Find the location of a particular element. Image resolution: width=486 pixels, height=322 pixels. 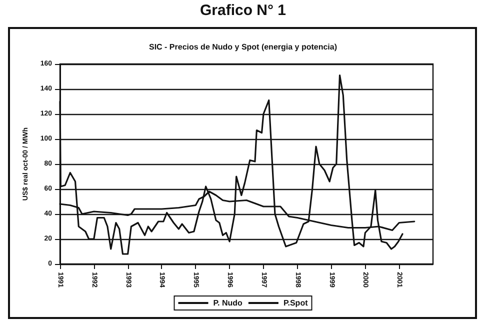

legend-label: P.Spot is located at coordinates (295, 303).